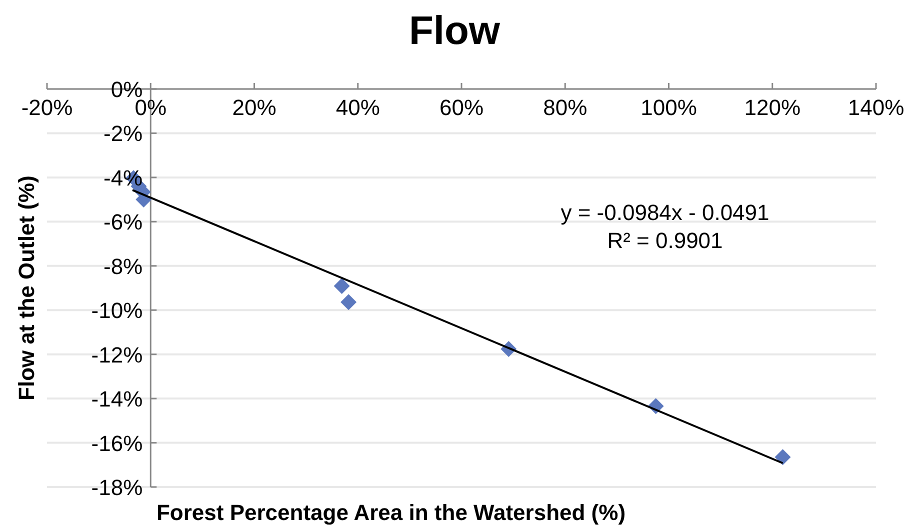 Image resolution: width=909 pixels, height=527 pixels. What do you see at coordinates (26, 288) in the screenshot?
I see `y-axis-title: Flow at the Outlet (%)` at bounding box center [26, 288].